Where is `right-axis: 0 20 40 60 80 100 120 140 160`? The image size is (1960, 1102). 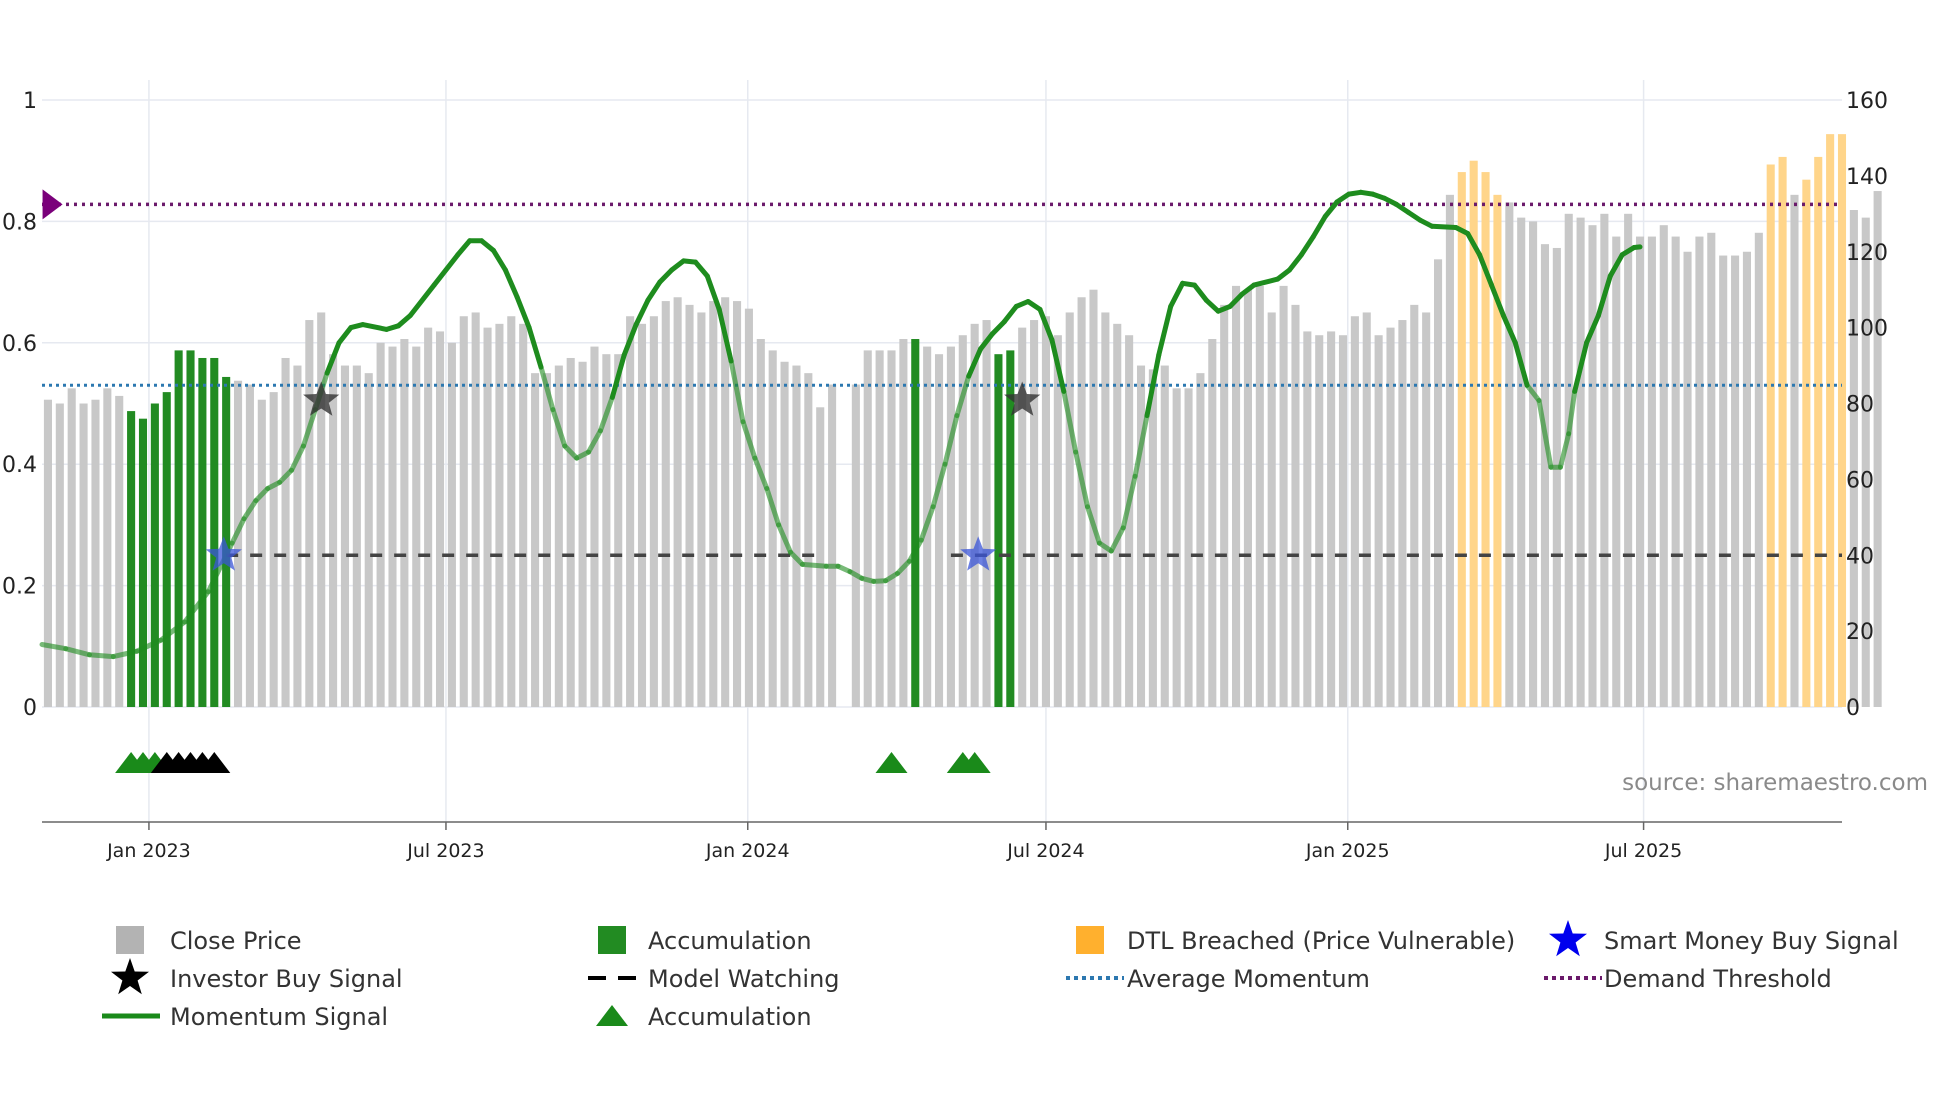
right-axis: 0 20 40 60 80 100 120 140 160 is located at coordinates (1867, 405).